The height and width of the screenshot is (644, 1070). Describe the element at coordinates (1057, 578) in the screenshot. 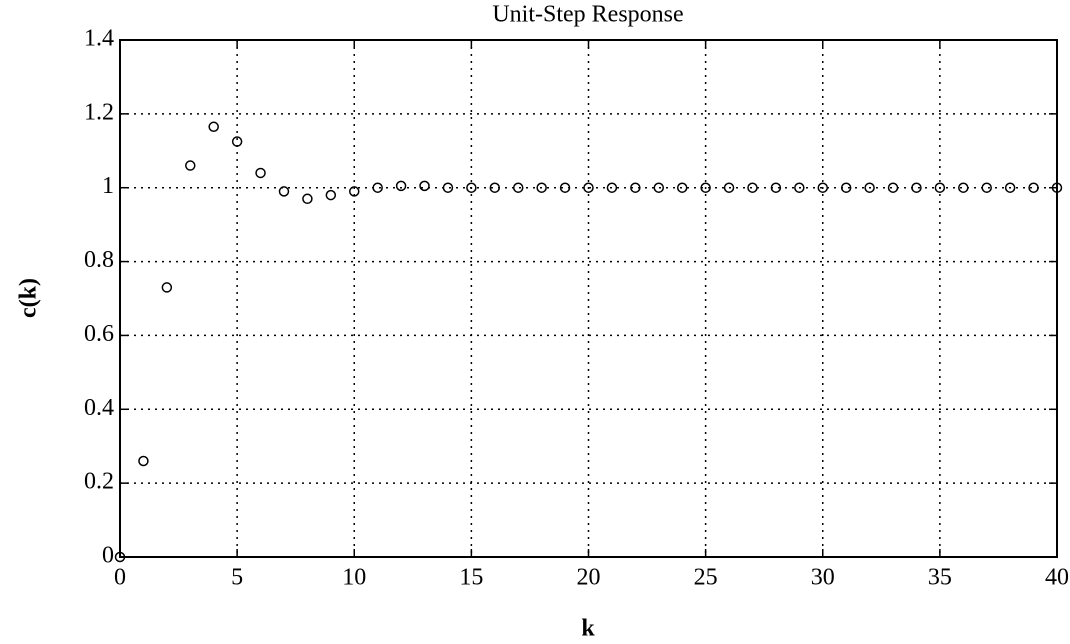

I see `x-tick-label: 40` at that location.